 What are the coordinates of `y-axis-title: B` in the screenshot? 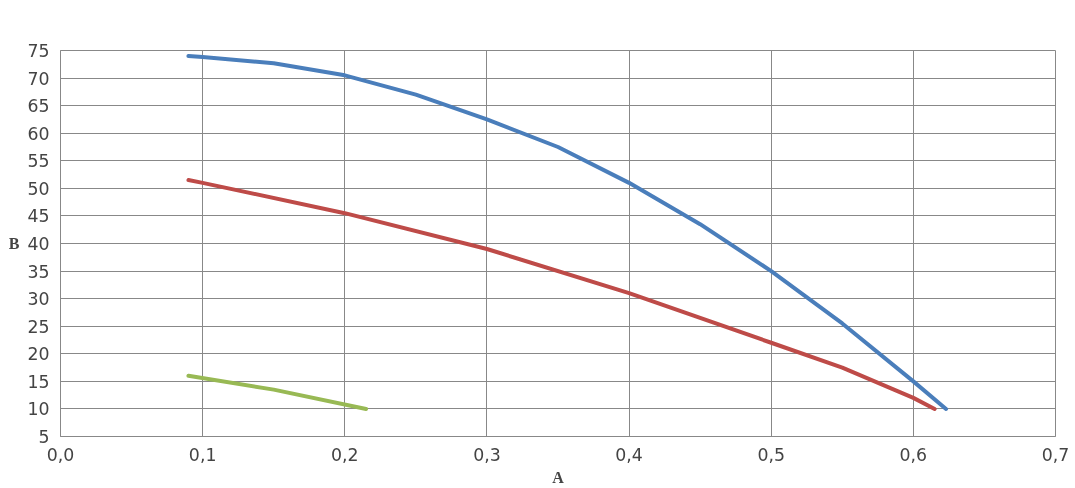 It's located at (14, 243).